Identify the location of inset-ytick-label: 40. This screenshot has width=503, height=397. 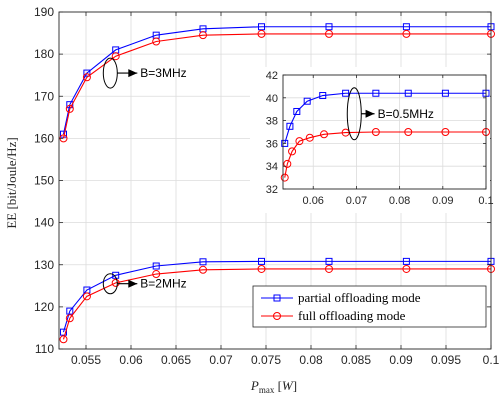
(272, 99).